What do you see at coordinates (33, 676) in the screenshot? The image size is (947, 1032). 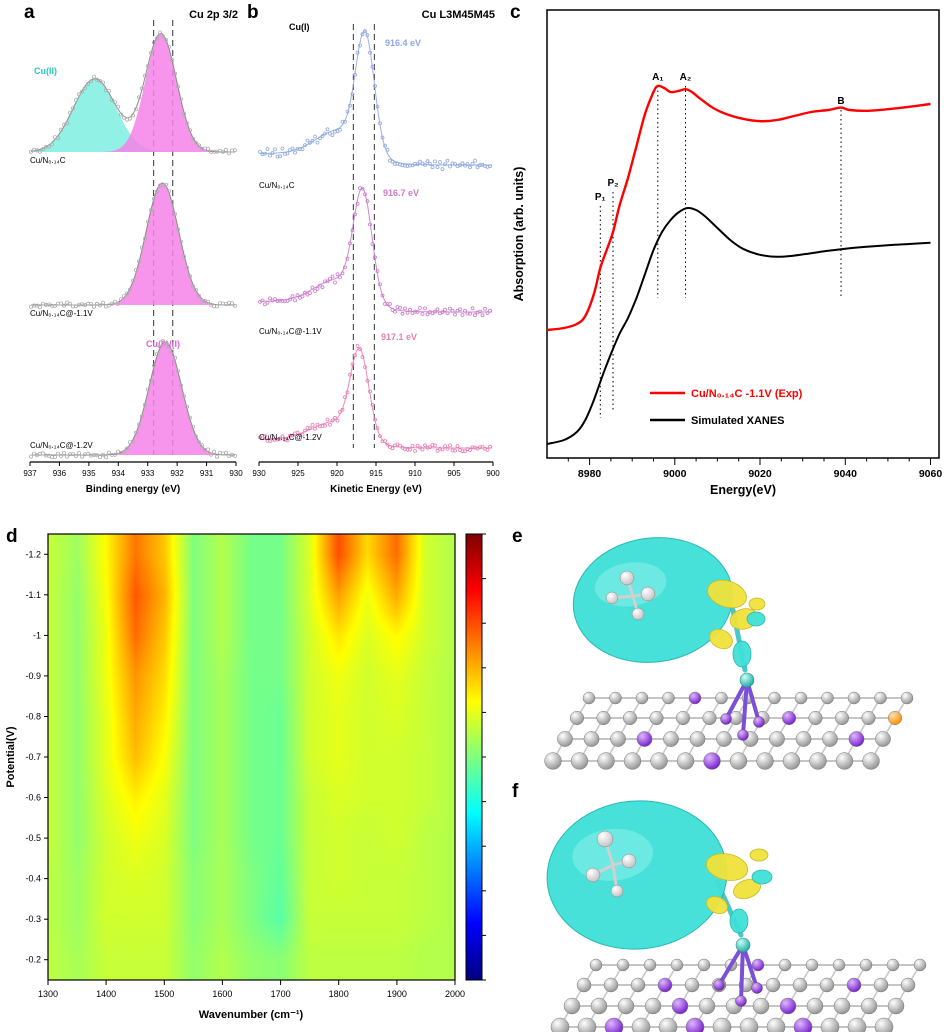 I see `y-tick-label: -0.9` at bounding box center [33, 676].